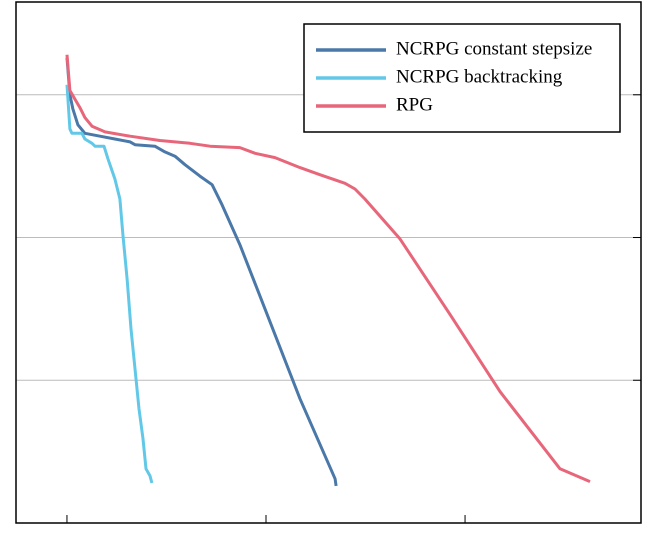 This screenshot has width=656, height=545. What do you see at coordinates (479, 76) in the screenshot?
I see `legend-label: NCRPG backtracking` at bounding box center [479, 76].